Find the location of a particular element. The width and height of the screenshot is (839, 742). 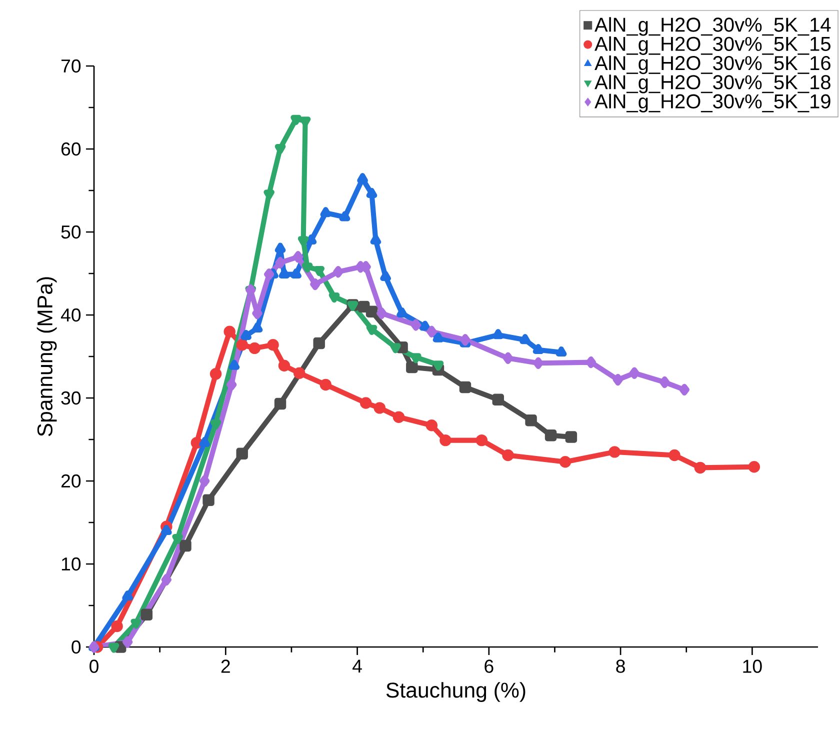

y-tick-label: 60 is located at coordinates (71, 149).